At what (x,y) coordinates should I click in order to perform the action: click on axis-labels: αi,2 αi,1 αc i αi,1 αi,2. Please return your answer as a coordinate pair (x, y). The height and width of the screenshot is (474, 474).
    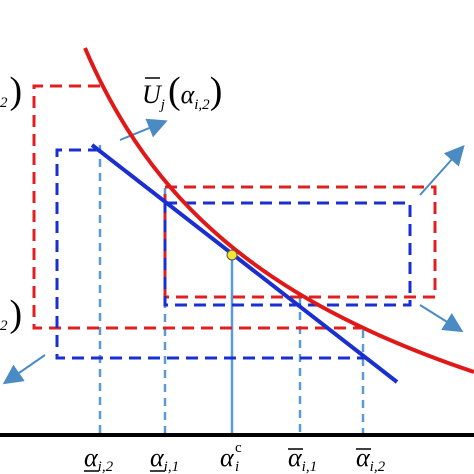
    Looking at the image, I should click on (235, 457).